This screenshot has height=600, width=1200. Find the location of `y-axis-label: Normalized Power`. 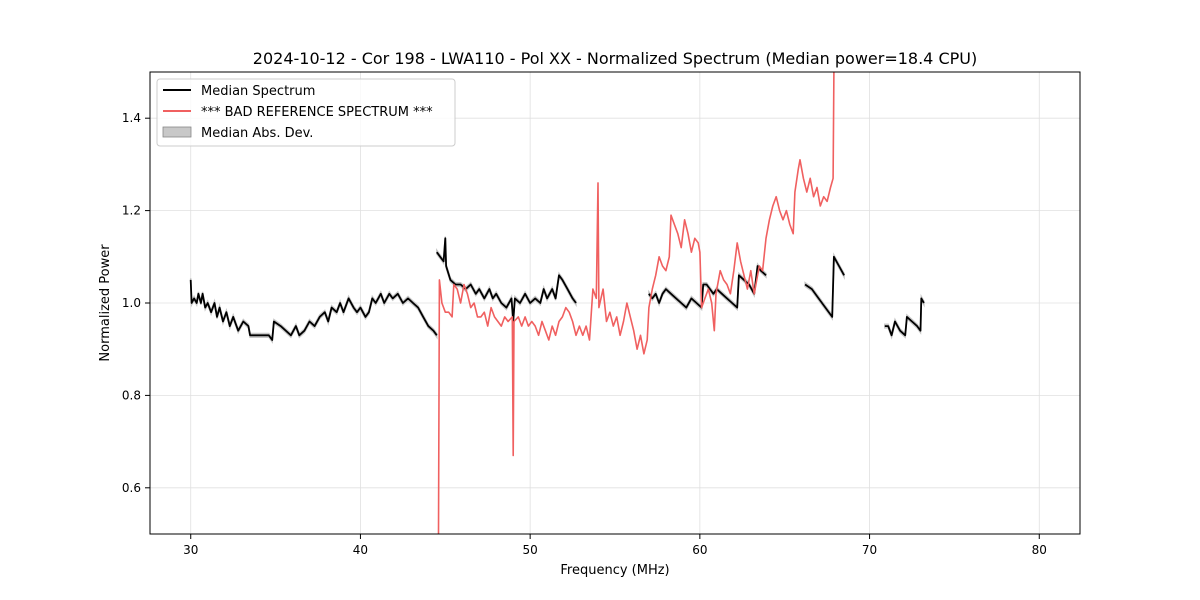

y-axis-label: Normalized Power is located at coordinates (105, 303).